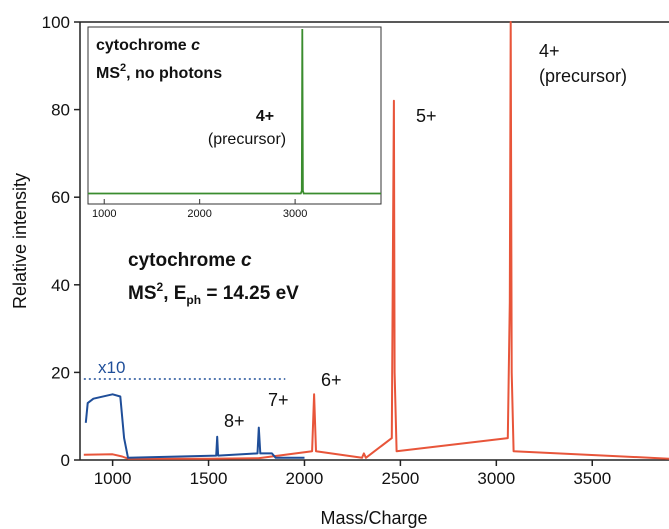 The image size is (669, 529). I want to click on y-tick-label: 100, so click(56, 22).